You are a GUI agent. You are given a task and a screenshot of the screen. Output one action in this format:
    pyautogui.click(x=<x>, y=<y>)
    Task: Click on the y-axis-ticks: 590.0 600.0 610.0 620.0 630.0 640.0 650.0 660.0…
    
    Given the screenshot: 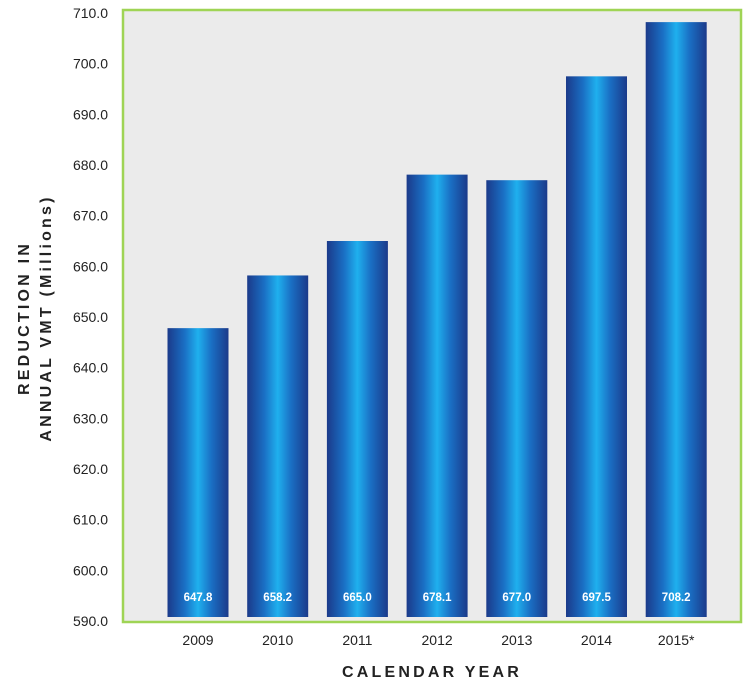 What is the action you would take?
    pyautogui.click(x=90, y=317)
    